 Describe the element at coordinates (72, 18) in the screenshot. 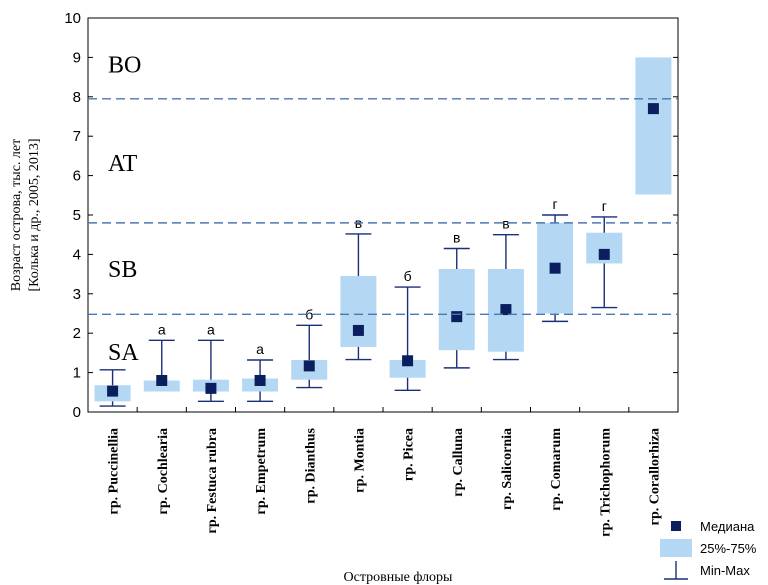

I see `y-tick-label: 10` at that location.